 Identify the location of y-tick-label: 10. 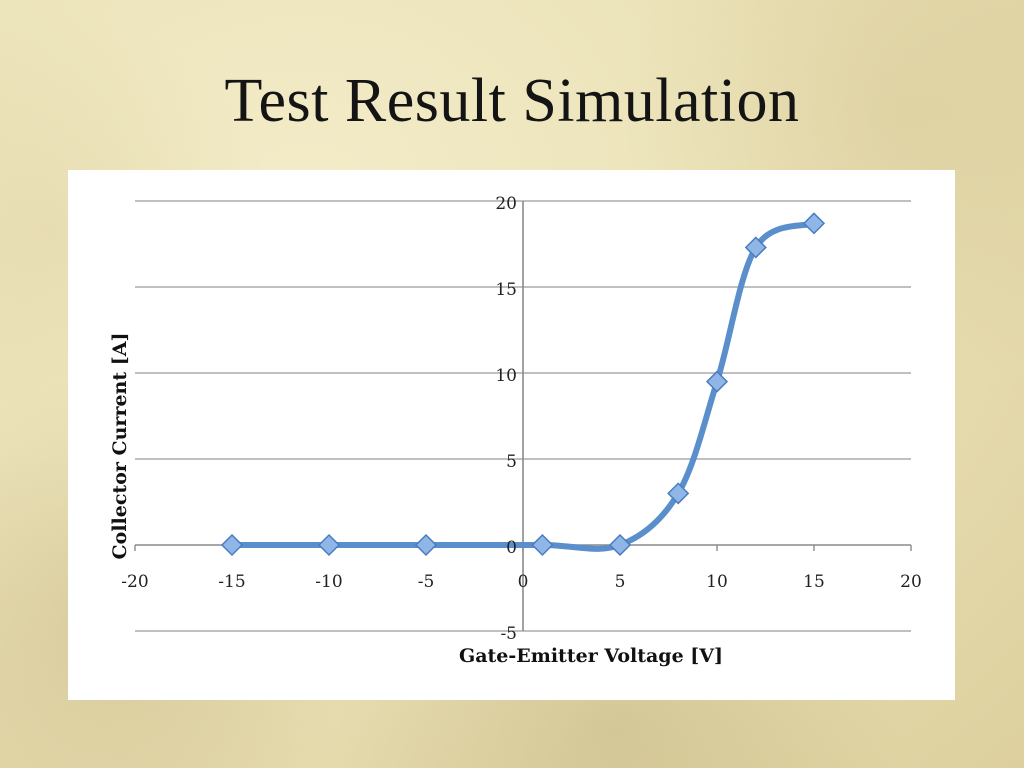
(506, 376).